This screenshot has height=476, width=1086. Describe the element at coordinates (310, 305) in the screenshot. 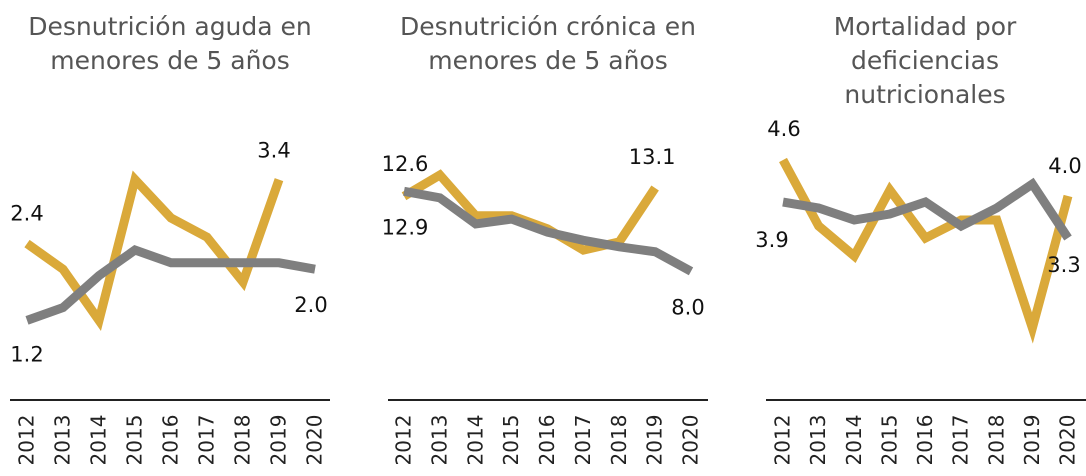

I see `data-label: 2.0` at that location.